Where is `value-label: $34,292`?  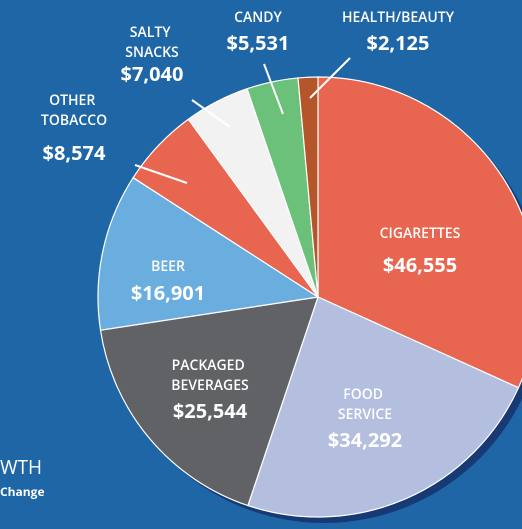
value-label: $34,292 is located at coordinates (365, 439).